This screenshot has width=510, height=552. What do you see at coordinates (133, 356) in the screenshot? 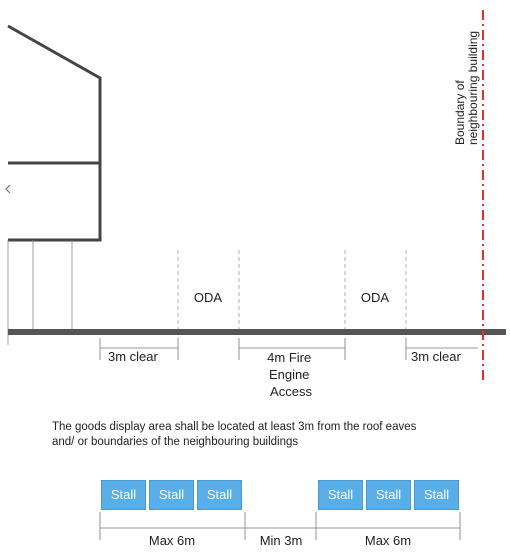
I see `clear-label-left: 3m clear` at bounding box center [133, 356].